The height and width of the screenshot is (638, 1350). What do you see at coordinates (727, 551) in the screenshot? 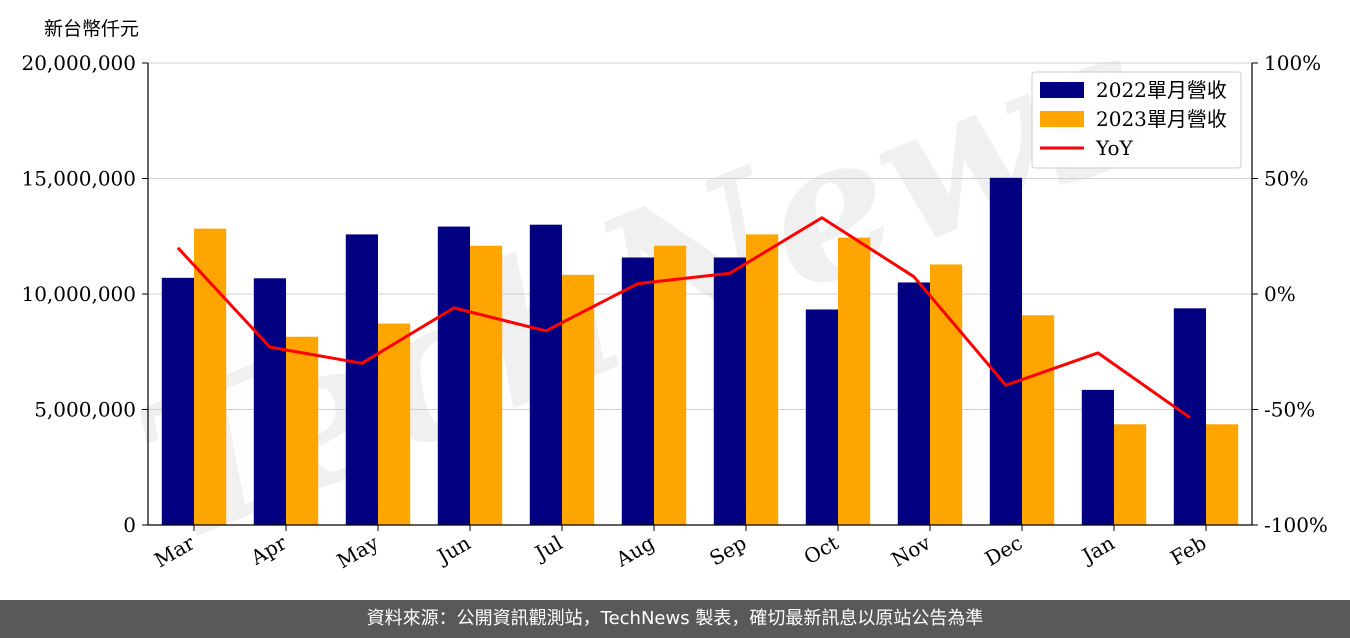
I see `x-tick-label: Sep` at bounding box center [727, 551].